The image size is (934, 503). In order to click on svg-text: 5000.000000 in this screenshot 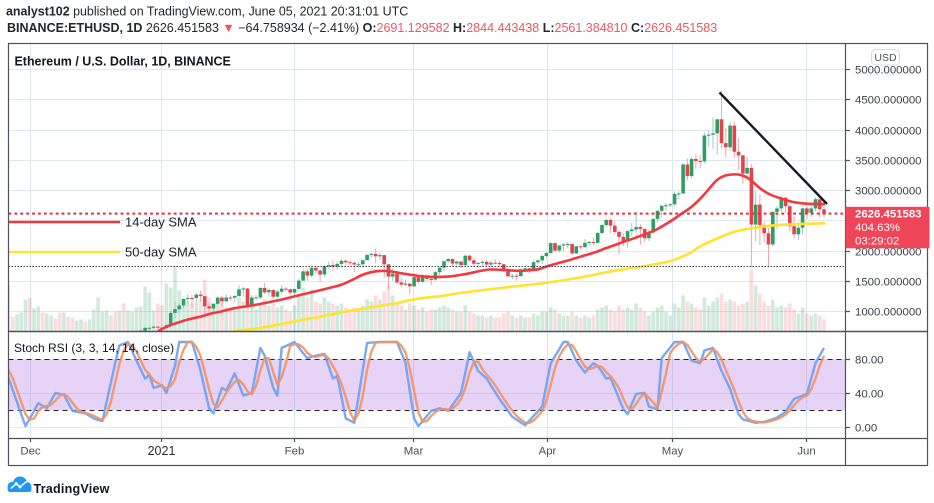, I will do `click(888, 71)`.